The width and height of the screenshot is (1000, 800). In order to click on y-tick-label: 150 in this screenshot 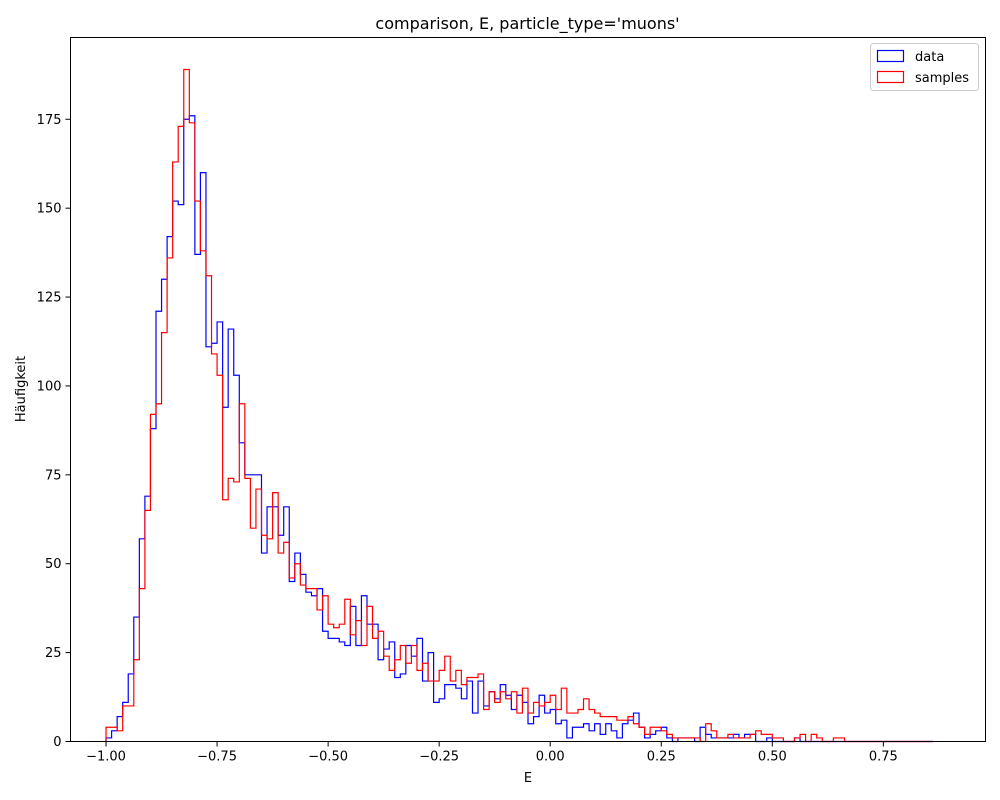, I will do `click(49, 209)`.